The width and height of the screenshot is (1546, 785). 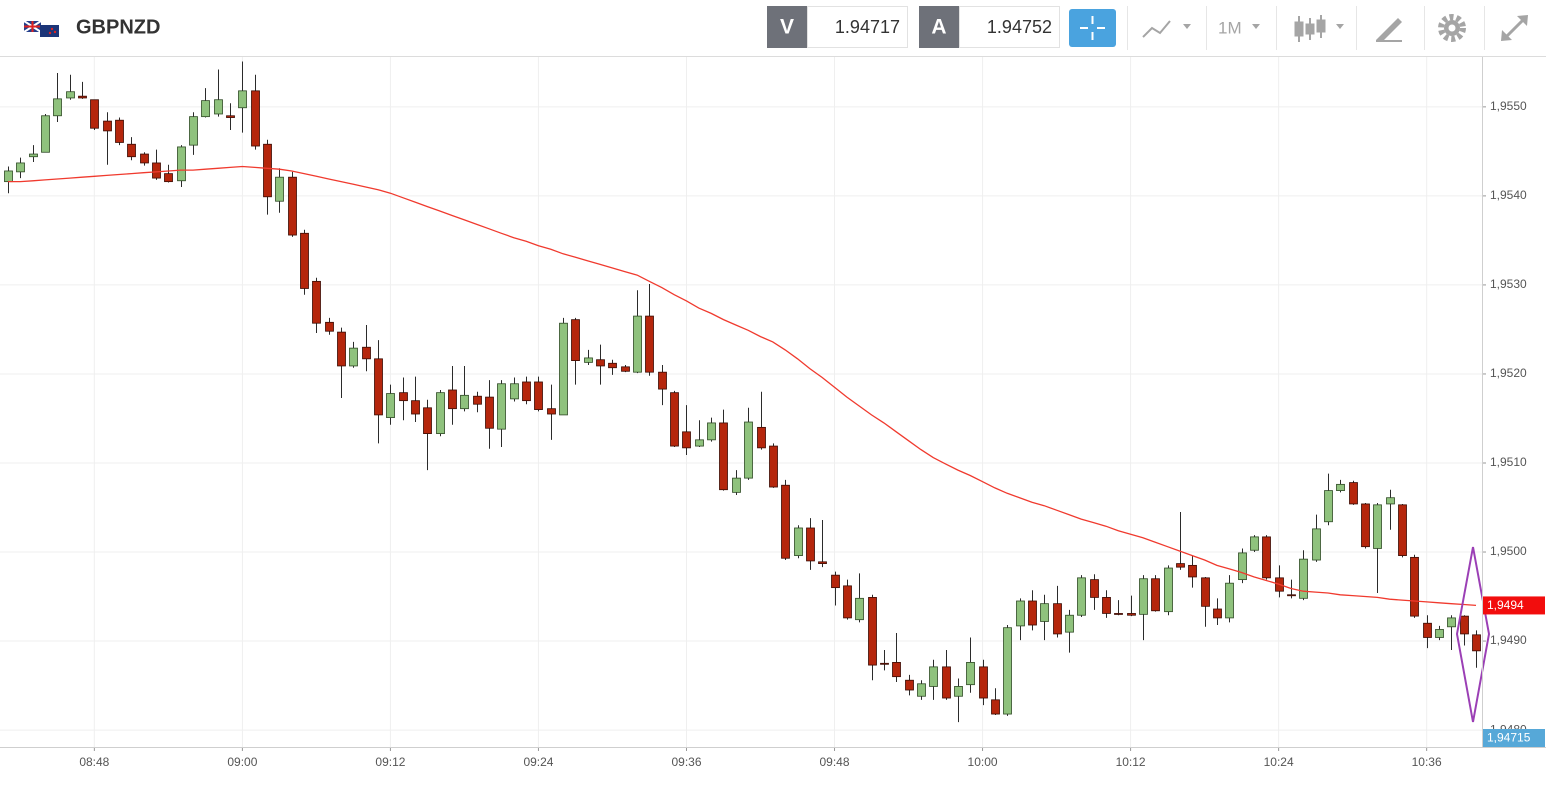 I want to click on x-tick-label: 08:48, so click(x=94, y=762).